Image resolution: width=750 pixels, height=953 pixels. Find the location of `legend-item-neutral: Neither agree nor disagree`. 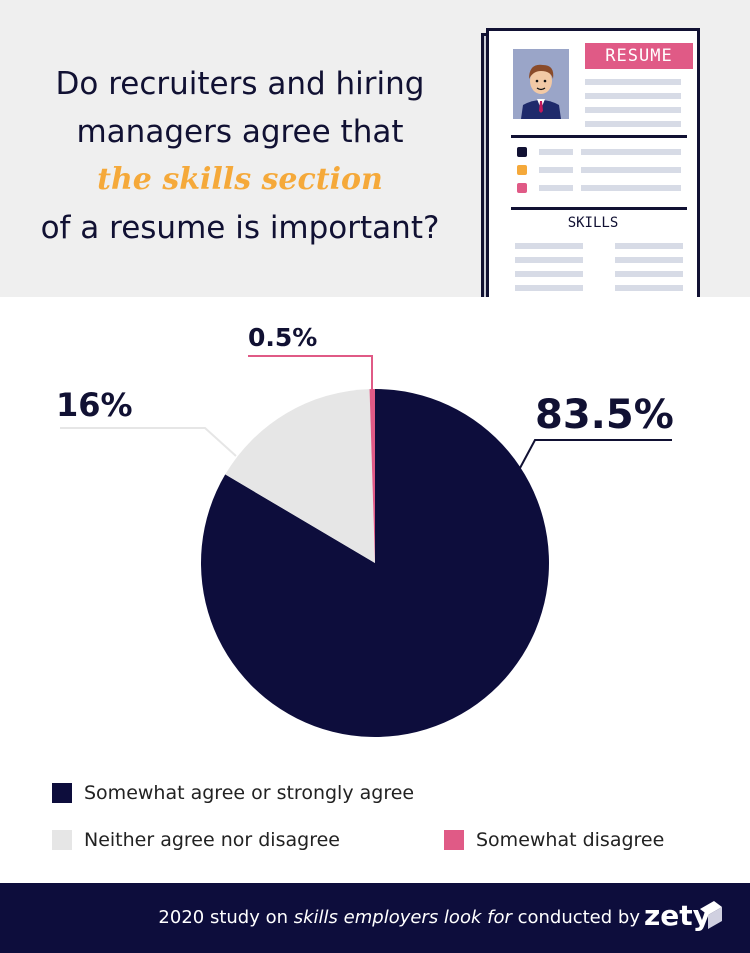

legend-item-neutral: Neither agree nor disagree is located at coordinates (196, 840).